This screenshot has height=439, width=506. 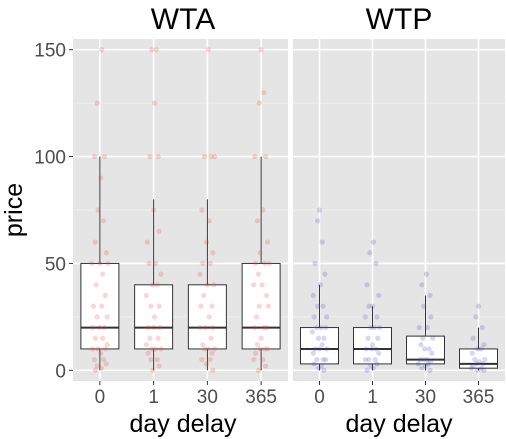 What do you see at coordinates (207, 397) in the screenshot?
I see `x-tick-label: 30` at bounding box center [207, 397].